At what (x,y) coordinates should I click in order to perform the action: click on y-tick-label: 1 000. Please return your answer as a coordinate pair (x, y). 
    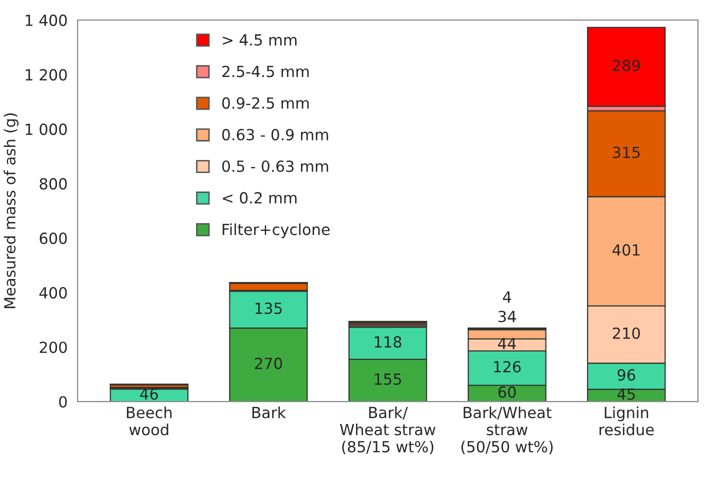
    Looking at the image, I should click on (46, 130).